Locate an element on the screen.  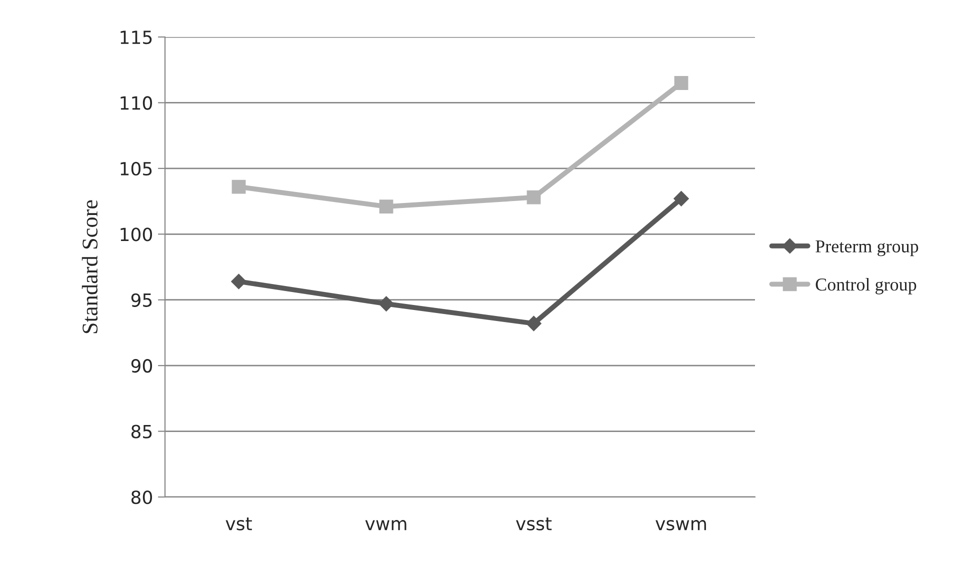
y-tick-label: 95 is located at coordinates (141, 300).